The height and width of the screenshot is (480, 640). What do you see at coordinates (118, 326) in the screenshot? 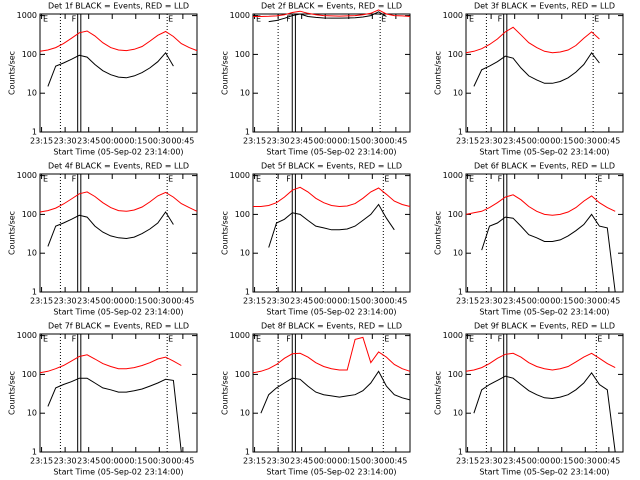
I see `panel-title: Det 7f BLACK = Events, RED = LLD` at bounding box center [118, 326].